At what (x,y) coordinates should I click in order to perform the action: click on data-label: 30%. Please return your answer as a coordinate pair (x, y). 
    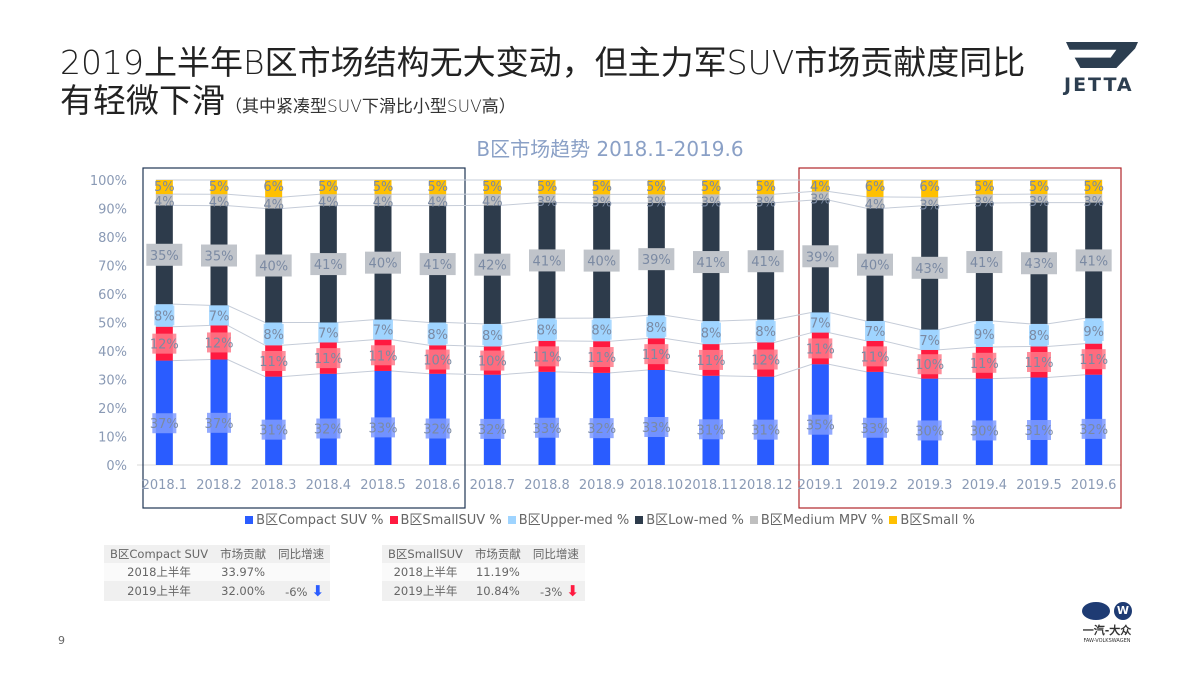
    Looking at the image, I should click on (984, 431).